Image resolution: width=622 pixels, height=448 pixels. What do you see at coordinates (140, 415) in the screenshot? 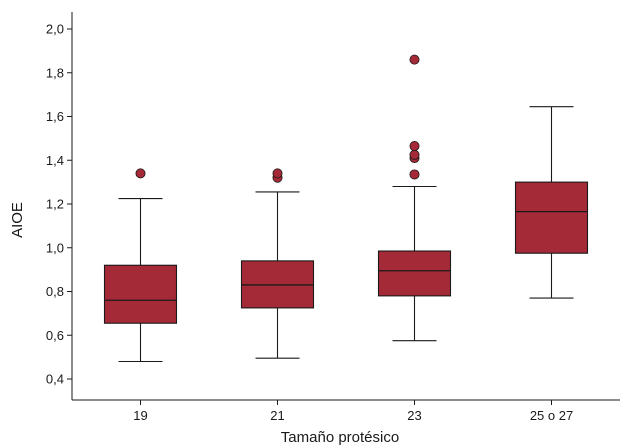
I see `x-tick-label: 19` at bounding box center [140, 415].